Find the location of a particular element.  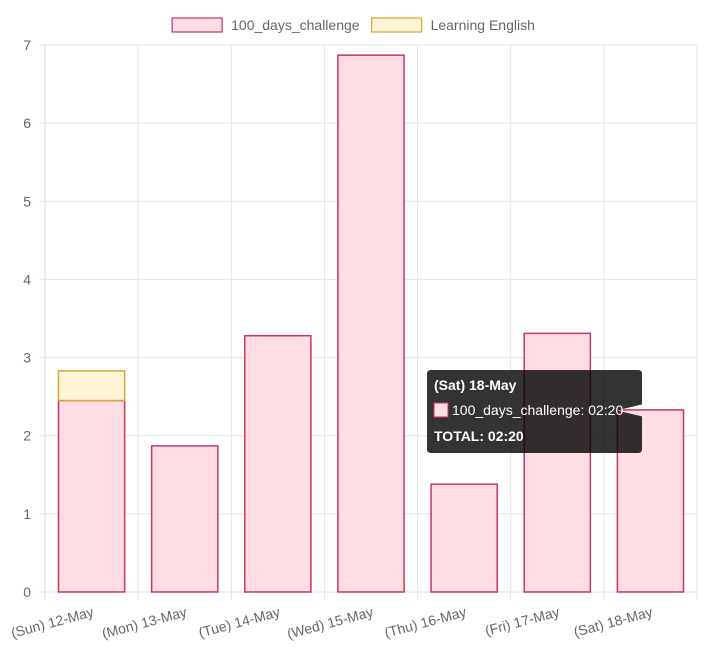

x-tick-label: (Fri) 17-May is located at coordinates (522, 620).